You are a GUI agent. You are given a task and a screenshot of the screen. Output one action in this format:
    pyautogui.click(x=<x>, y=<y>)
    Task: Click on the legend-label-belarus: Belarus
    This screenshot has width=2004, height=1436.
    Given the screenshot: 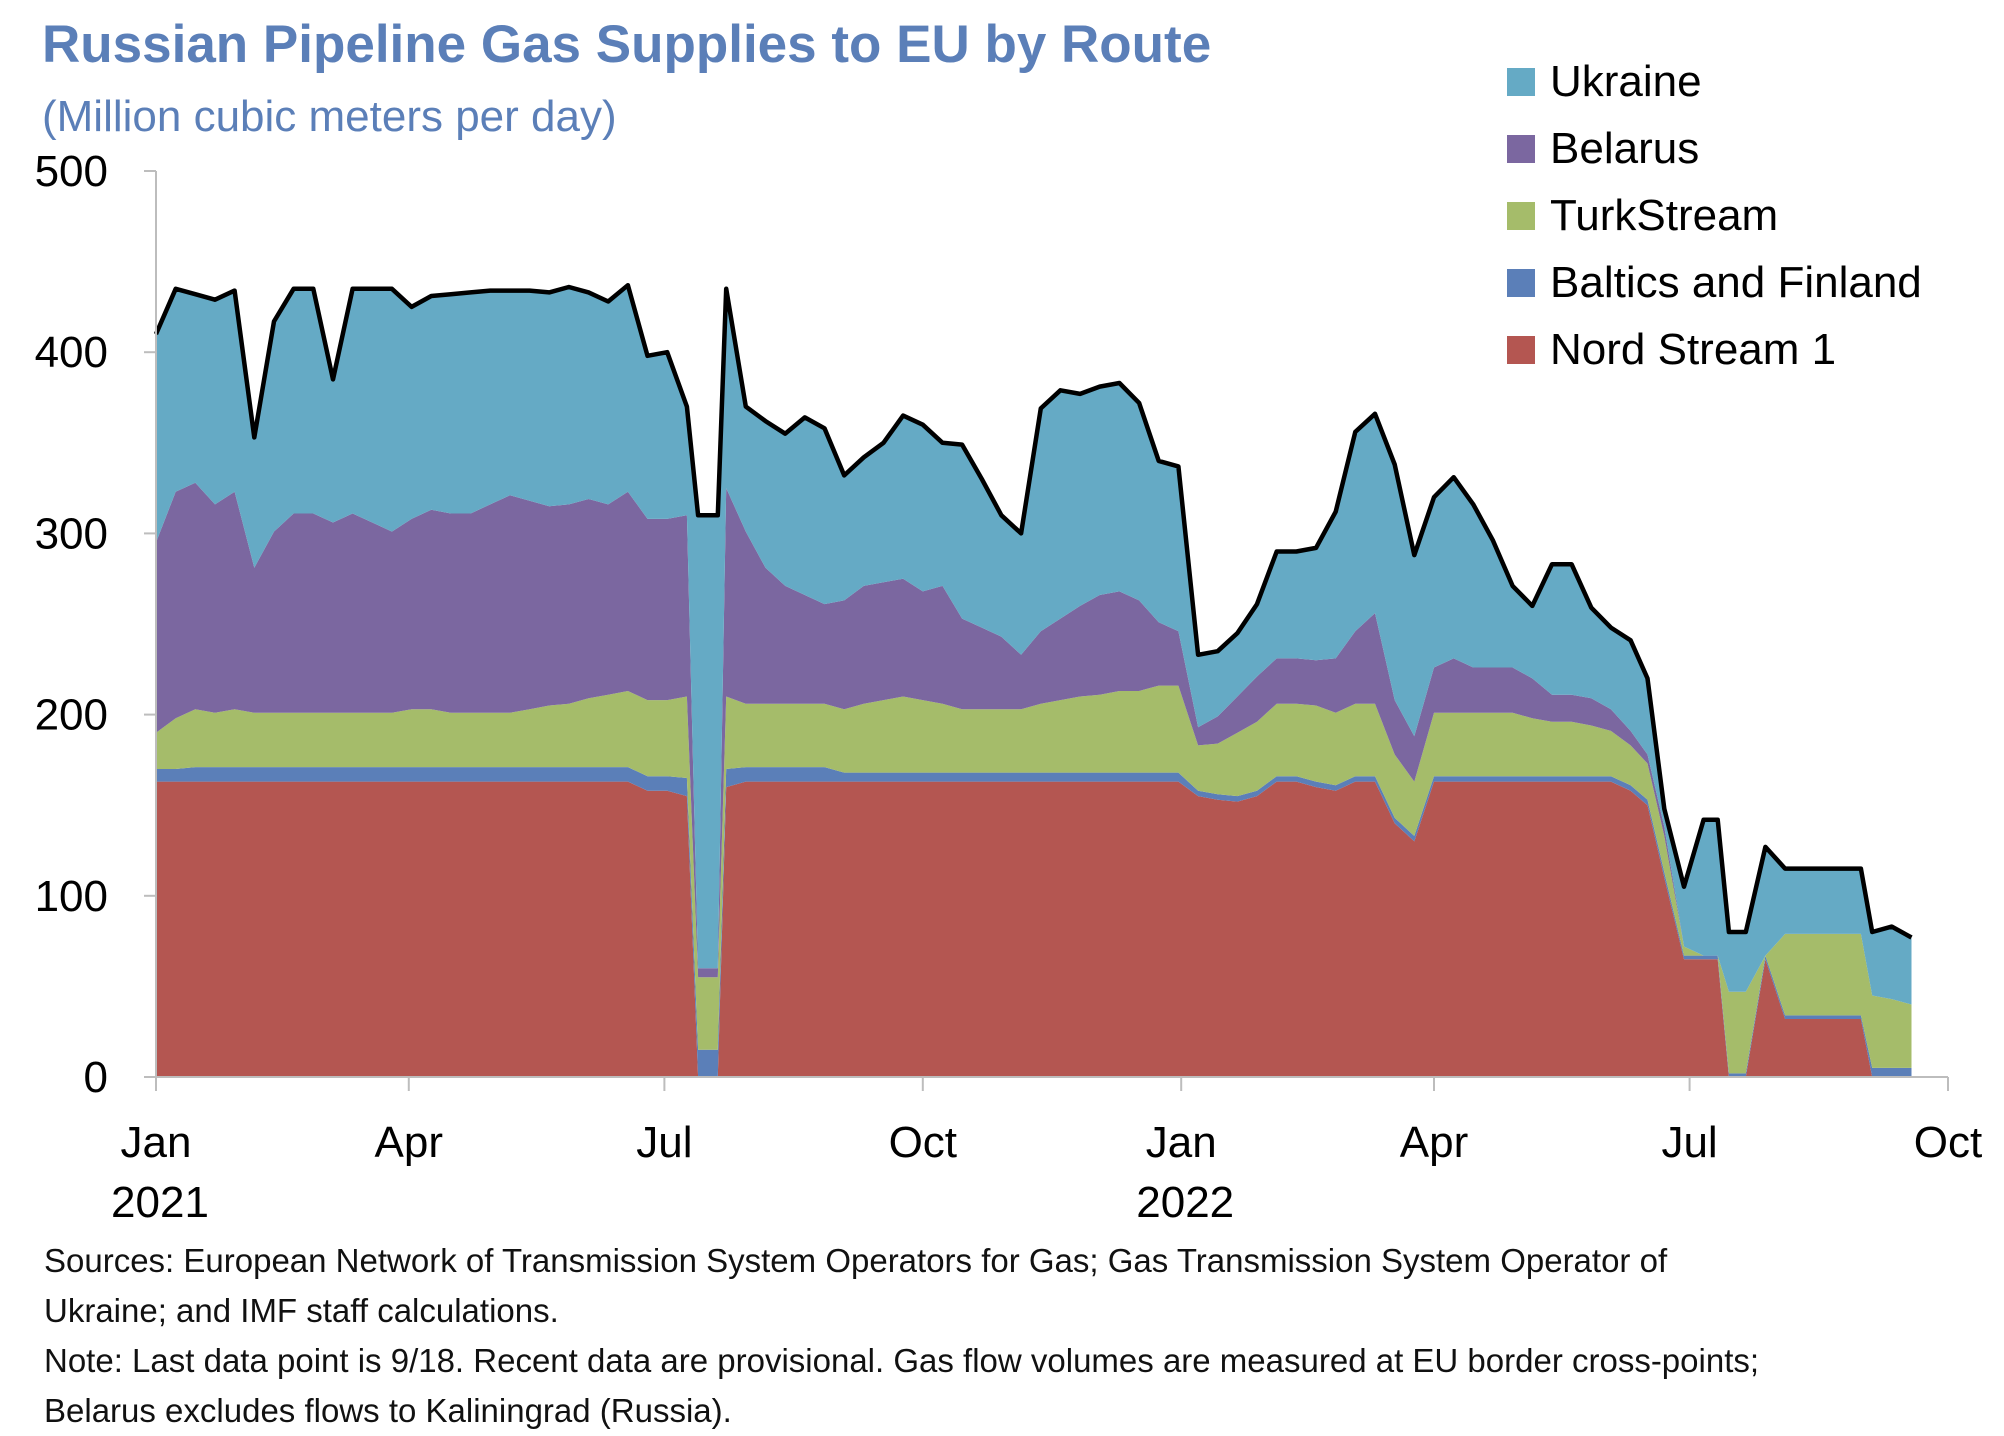 What is the action you would take?
    pyautogui.click(x=1624, y=148)
    